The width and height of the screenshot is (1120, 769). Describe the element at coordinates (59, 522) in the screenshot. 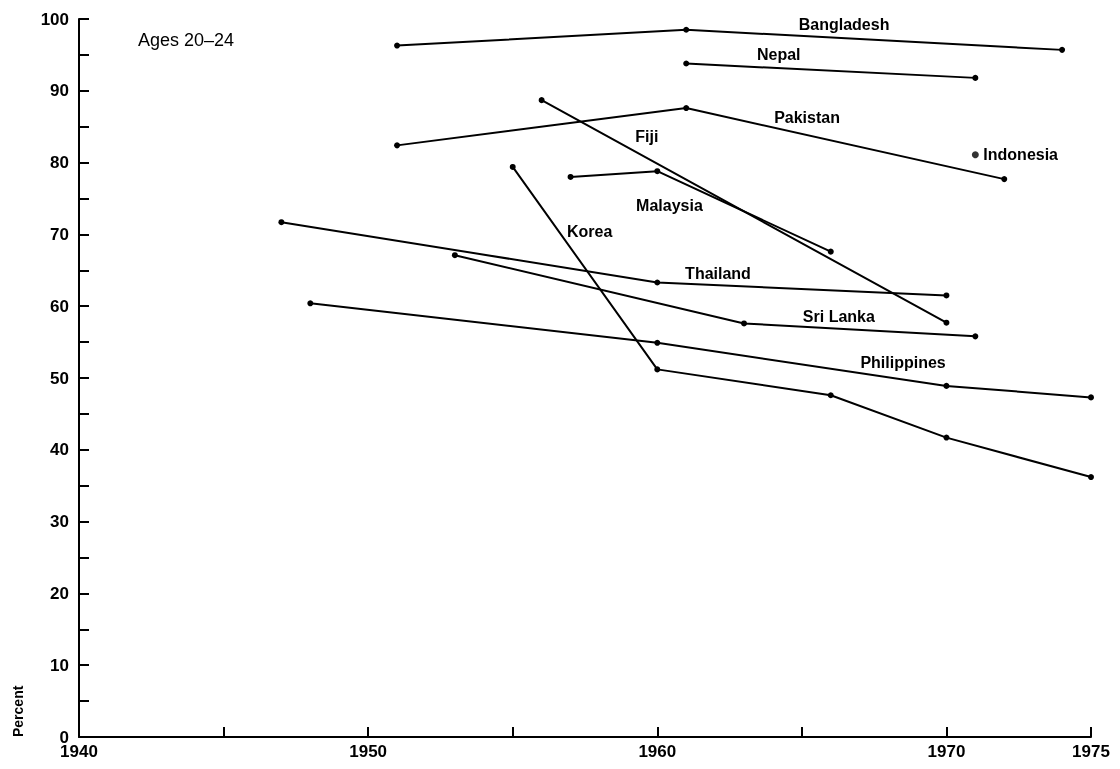

I see `y-tick-label: 30` at that location.